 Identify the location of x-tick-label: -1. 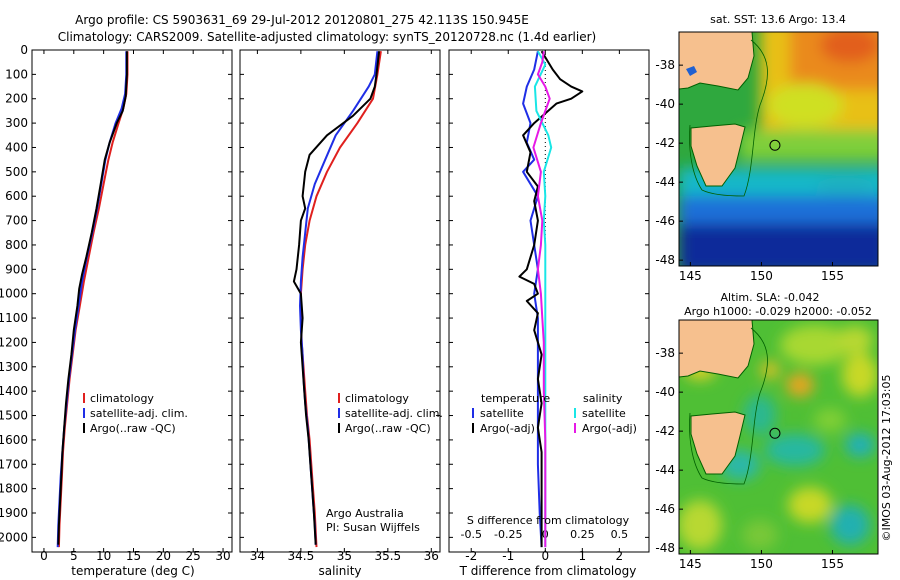
(508, 556).